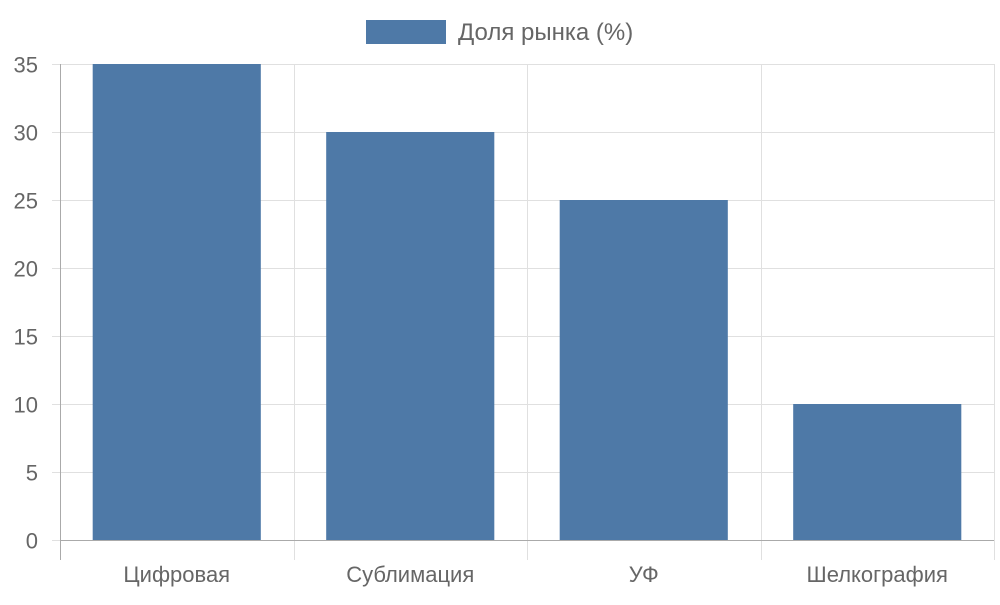 This screenshot has height=605, width=1000. I want to click on y-tick-label: 0, so click(32, 541).